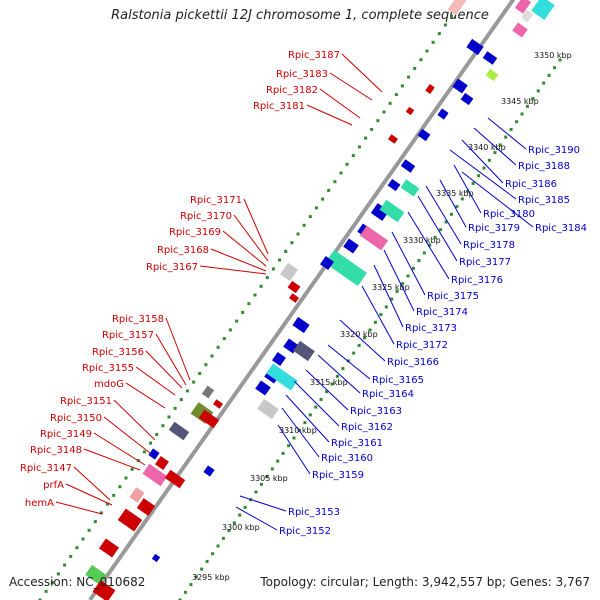 The image size is (600, 600). I want to click on scale-tick-label: 3295 kbp, so click(211, 577).